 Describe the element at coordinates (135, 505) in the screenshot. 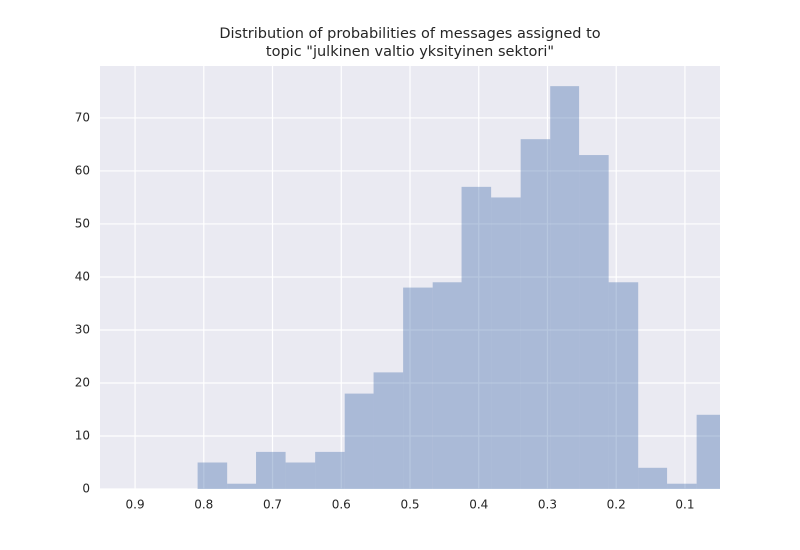

I see `x-tick-label: 0.9` at that location.